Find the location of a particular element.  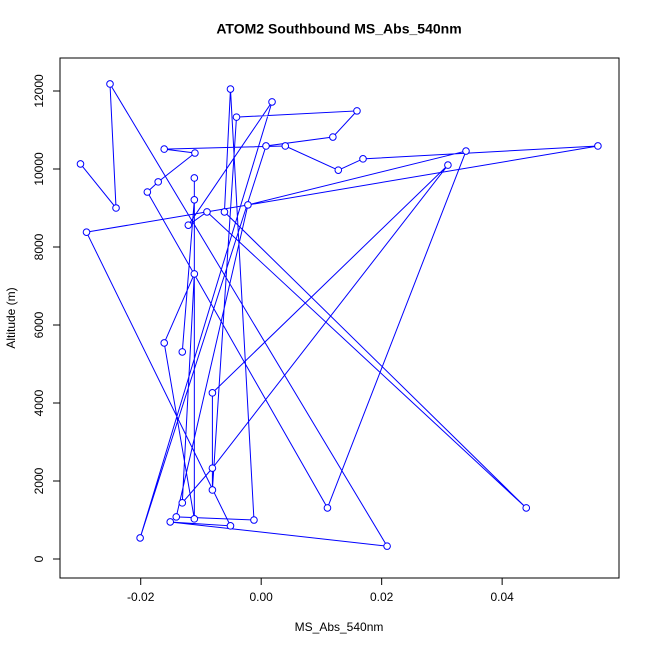

chart-title: ATOM2 Southbound MS_Abs_540nm is located at coordinates (338, 29).